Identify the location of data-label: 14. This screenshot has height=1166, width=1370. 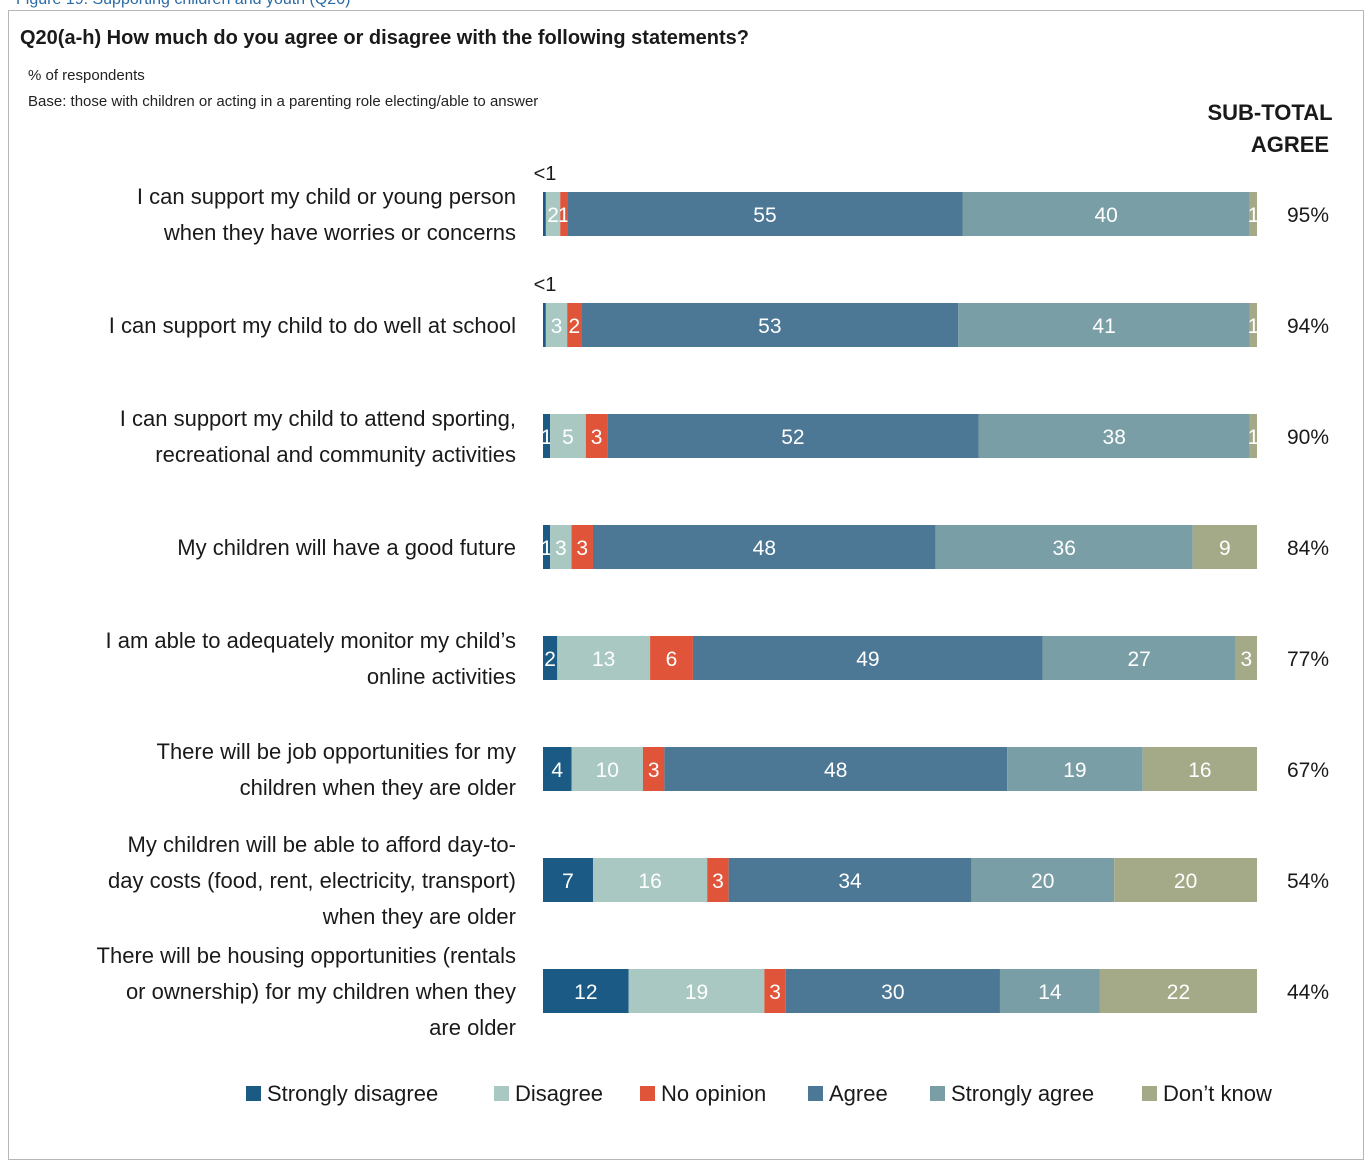
(1050, 992).